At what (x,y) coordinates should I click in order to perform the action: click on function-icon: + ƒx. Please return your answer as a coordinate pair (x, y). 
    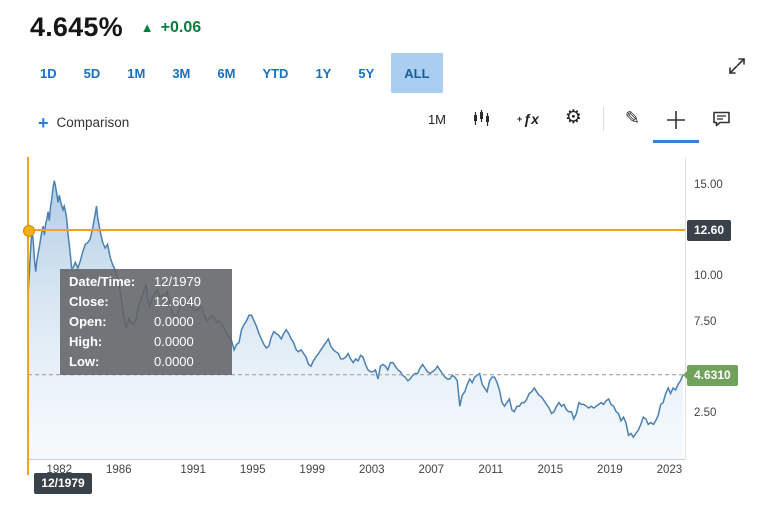
    Looking at the image, I should click on (528, 127).